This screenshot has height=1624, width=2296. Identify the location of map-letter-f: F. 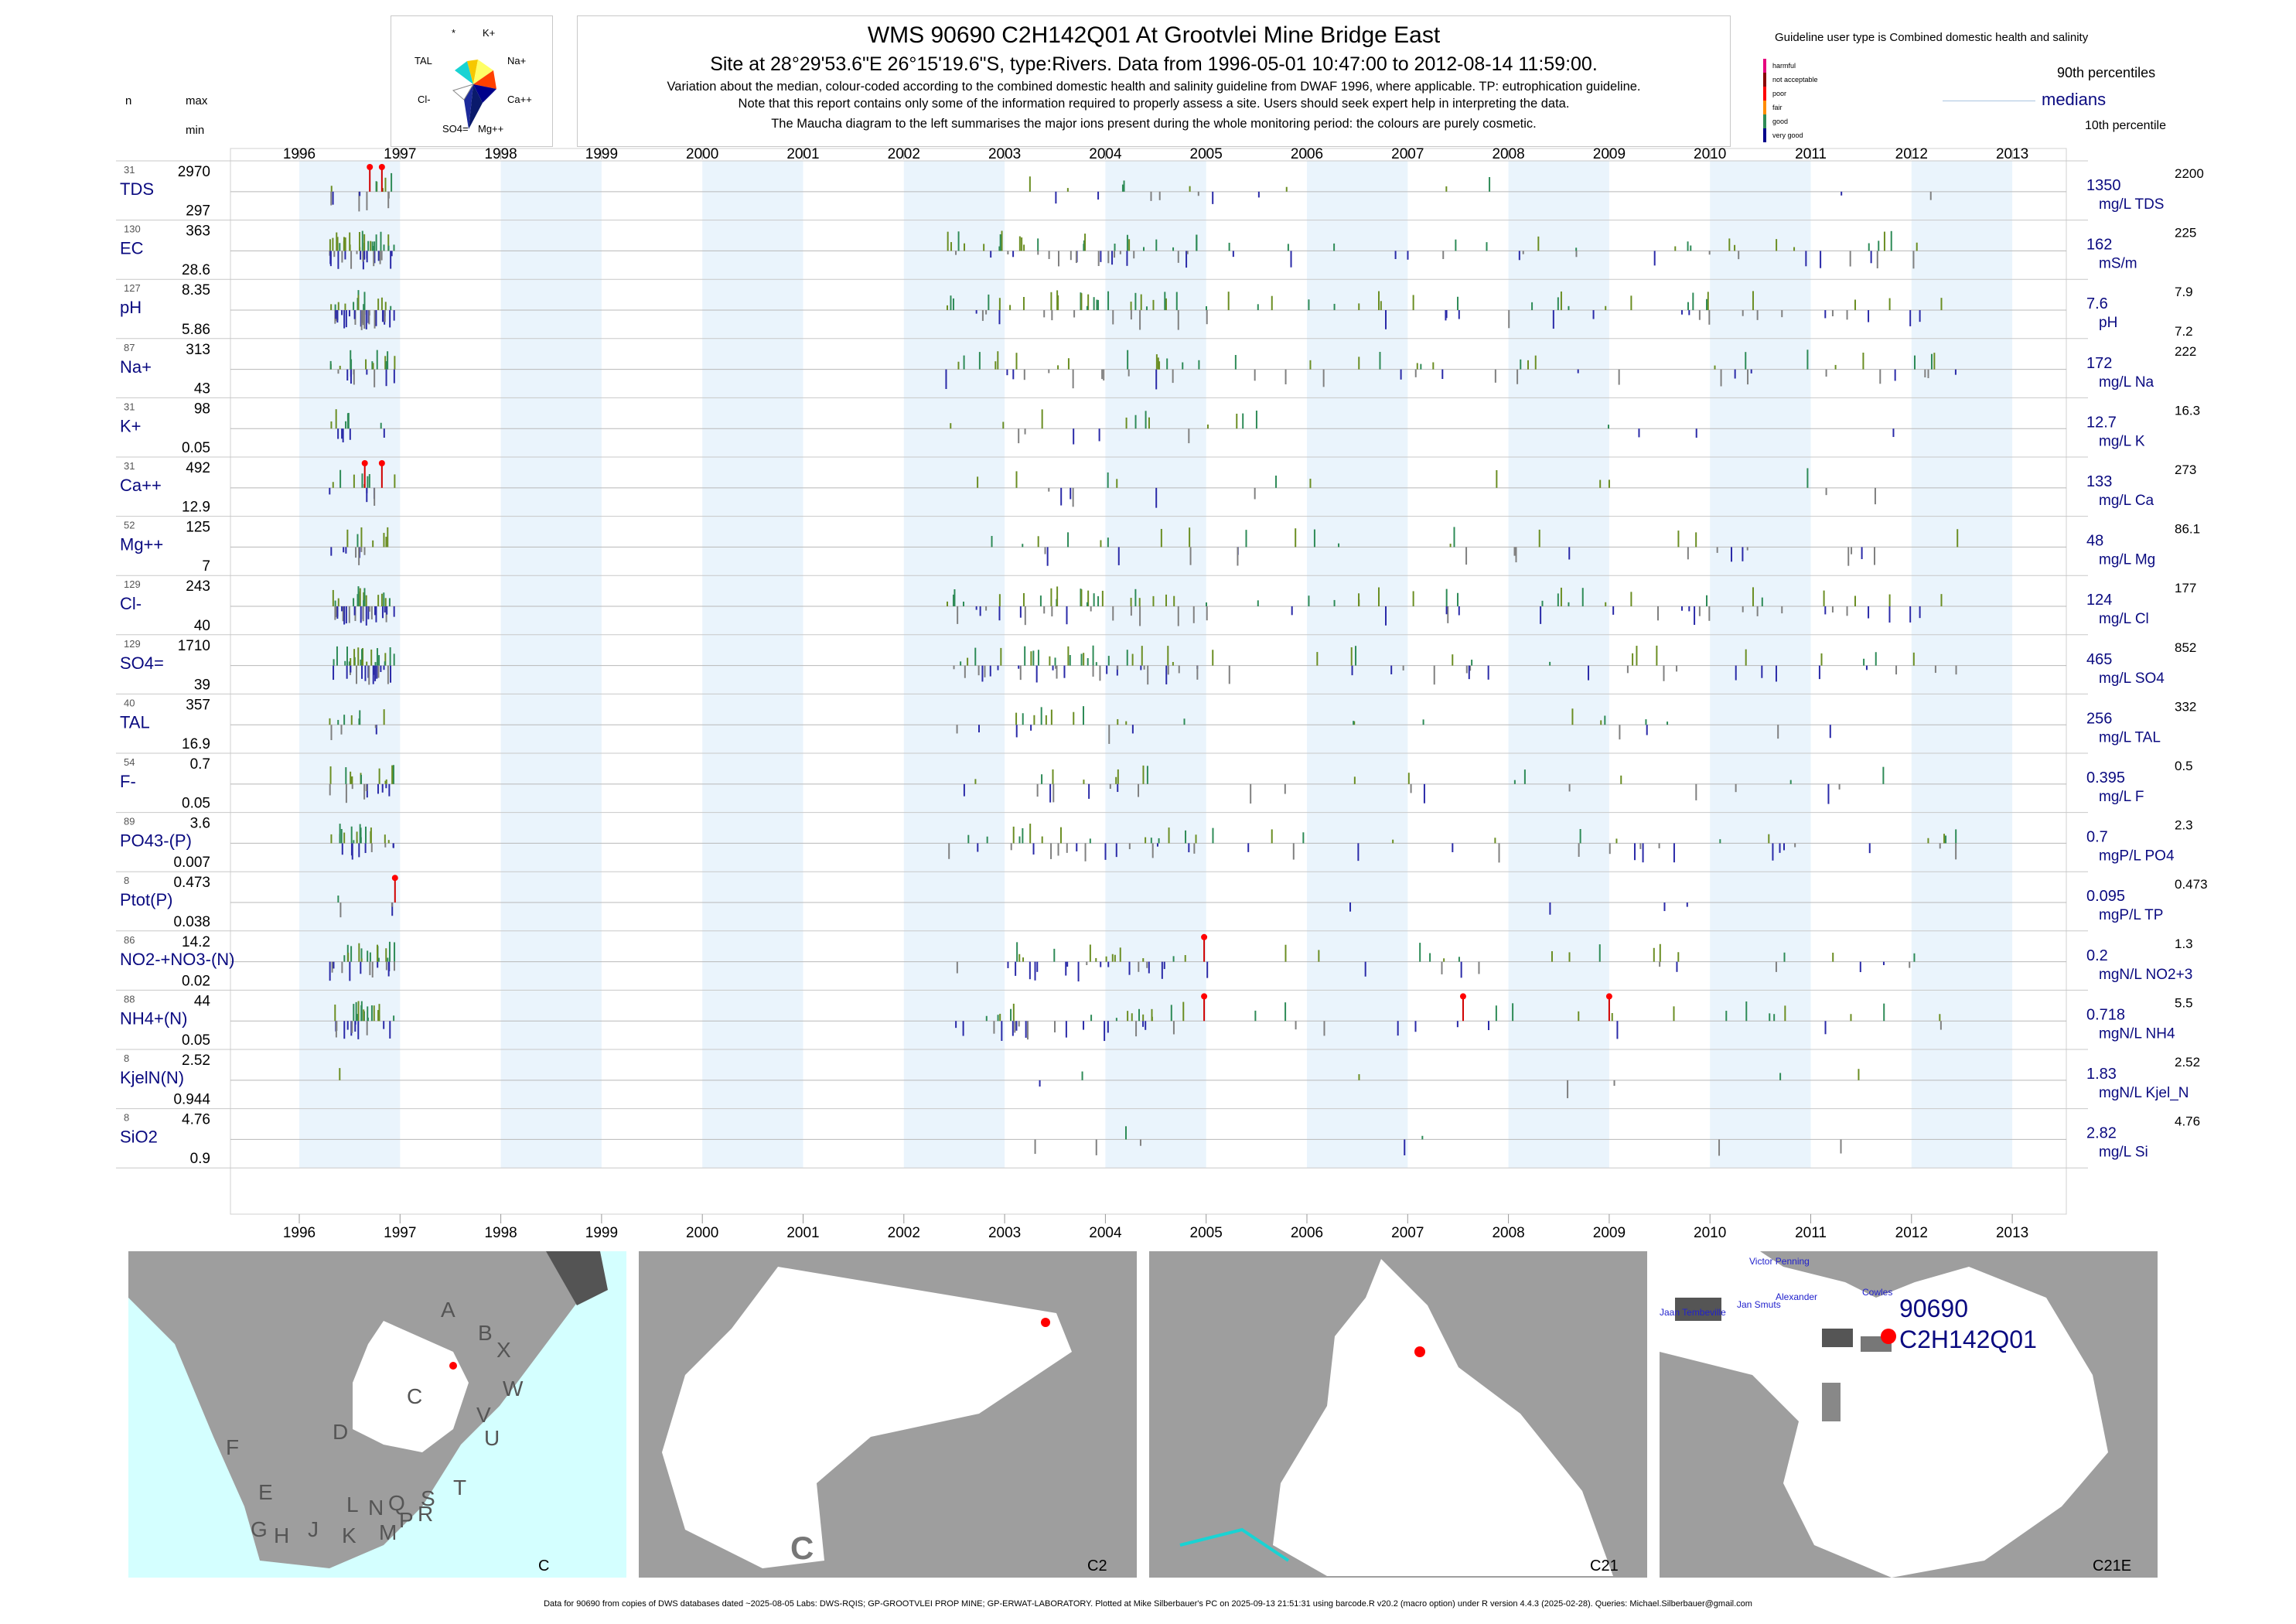
(233, 1447).